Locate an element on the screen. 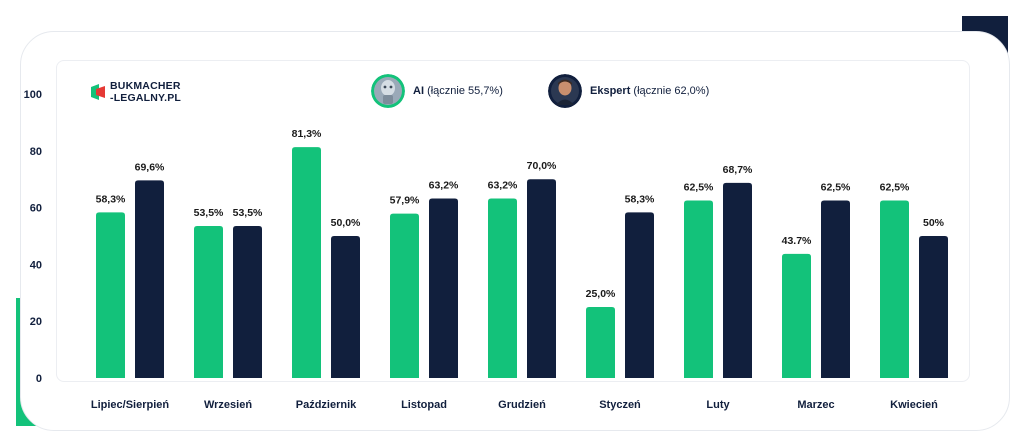  robot-avatar-icon is located at coordinates (388, 91).